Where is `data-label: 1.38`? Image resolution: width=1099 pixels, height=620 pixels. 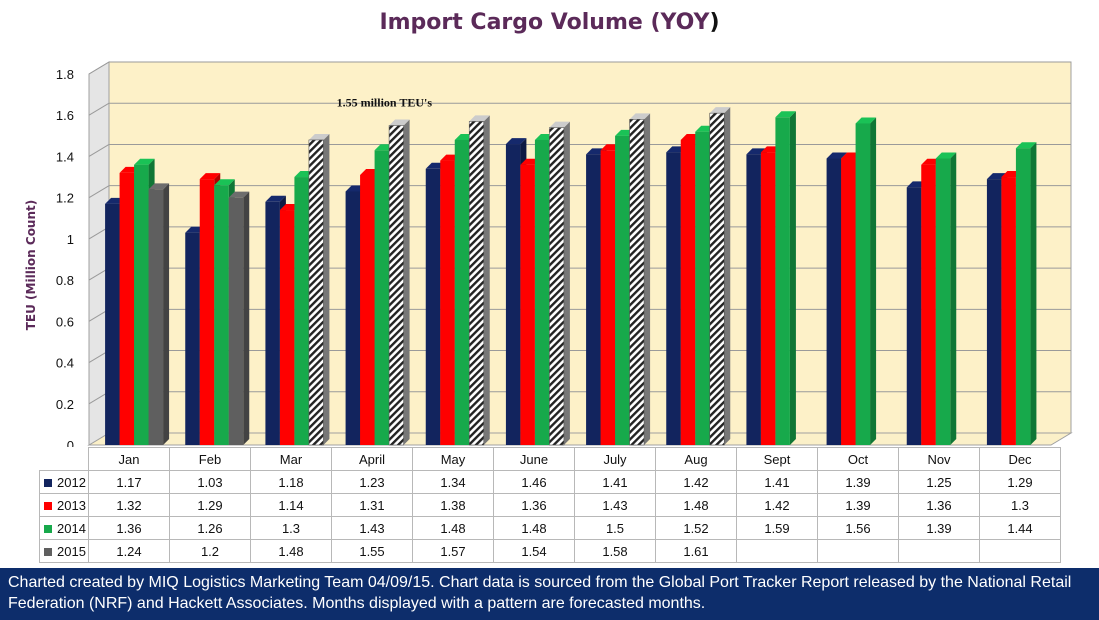
data-label: 1.38 is located at coordinates (453, 505).